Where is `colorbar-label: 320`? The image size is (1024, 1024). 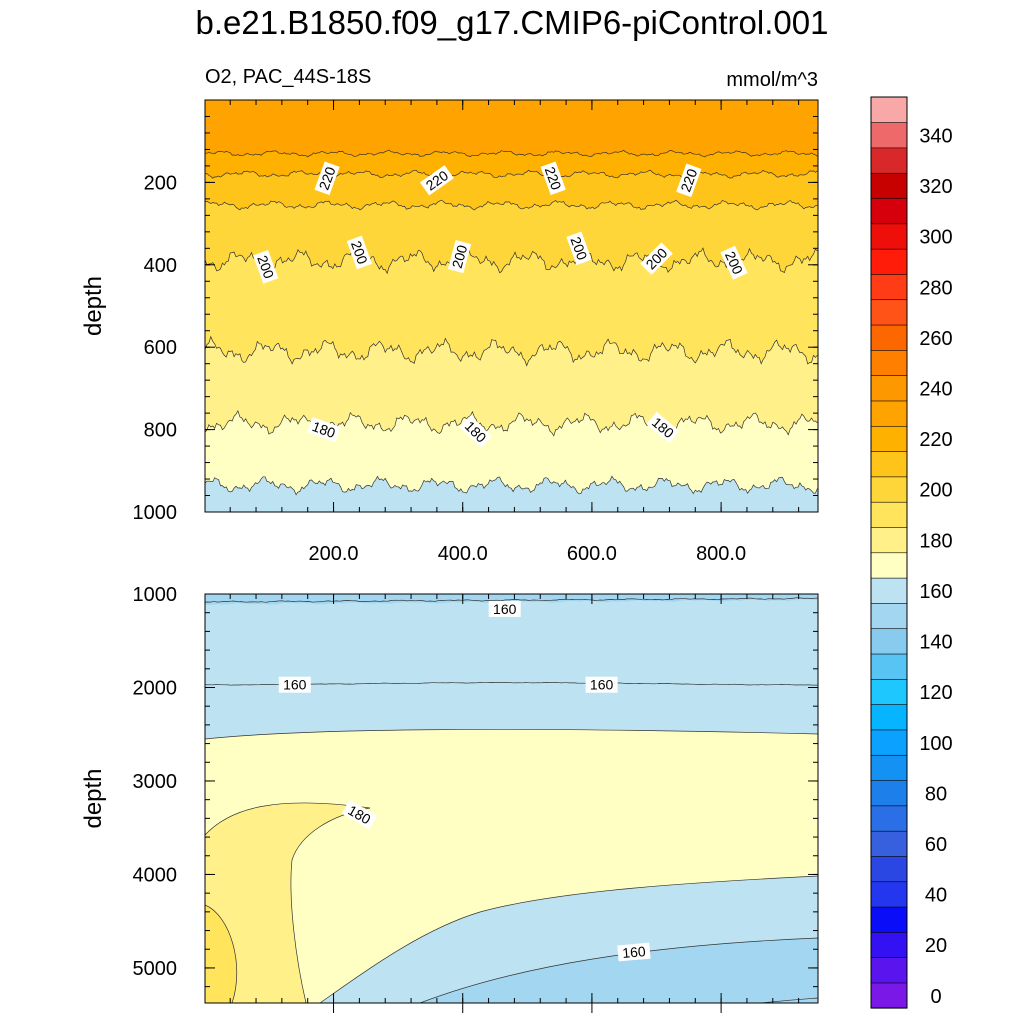 colorbar-label: 320 is located at coordinates (935, 187).